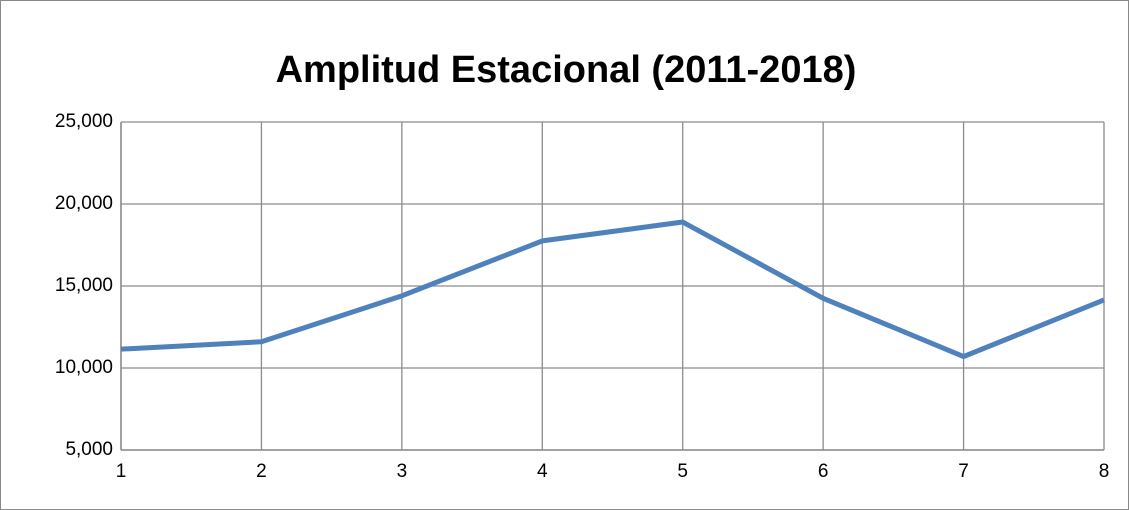 The image size is (1129, 510). Describe the element at coordinates (963, 471) in the screenshot. I see `x-tick-label: 7` at that location.